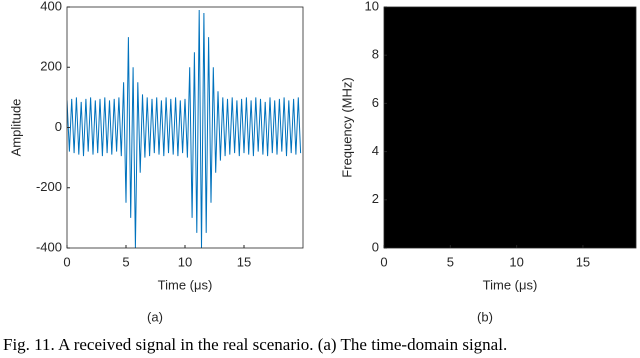 The image size is (640, 358). What do you see at coordinates (185, 284) in the screenshot?
I see `x-axis-label: Time (μs)` at bounding box center [185, 284].